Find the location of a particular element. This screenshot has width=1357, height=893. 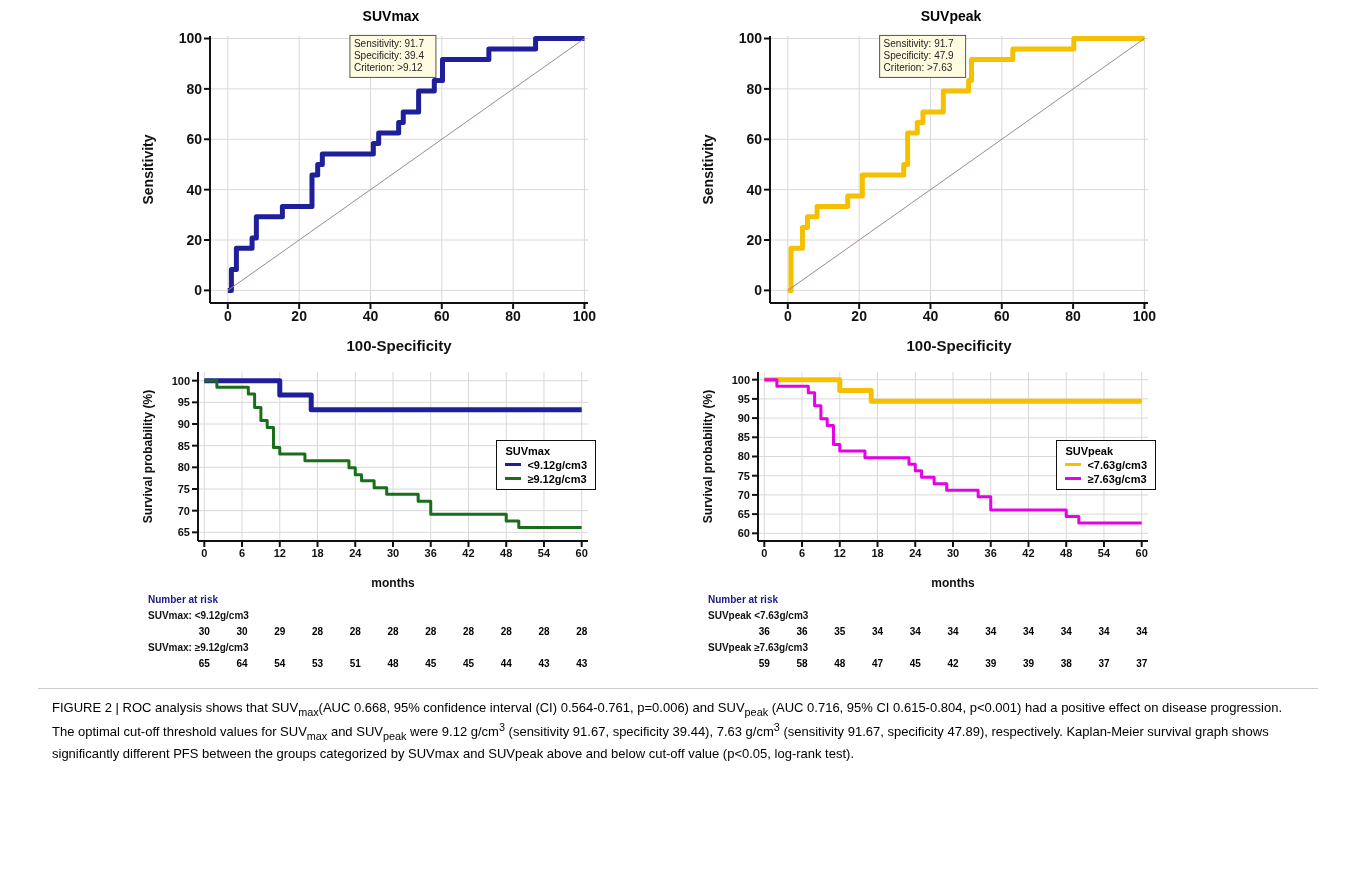

text: 30 30 29 28 28 28 28 28 28 28 28 is located at coordinates (393, 631).